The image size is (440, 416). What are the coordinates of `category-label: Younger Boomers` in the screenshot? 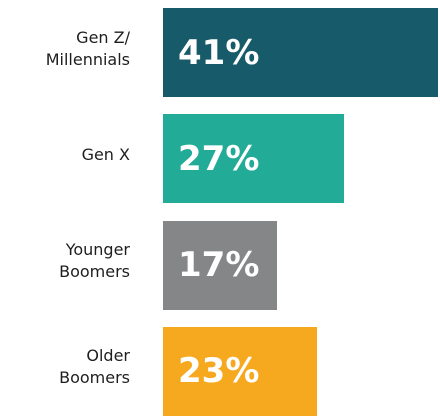 It's located at (94, 261).